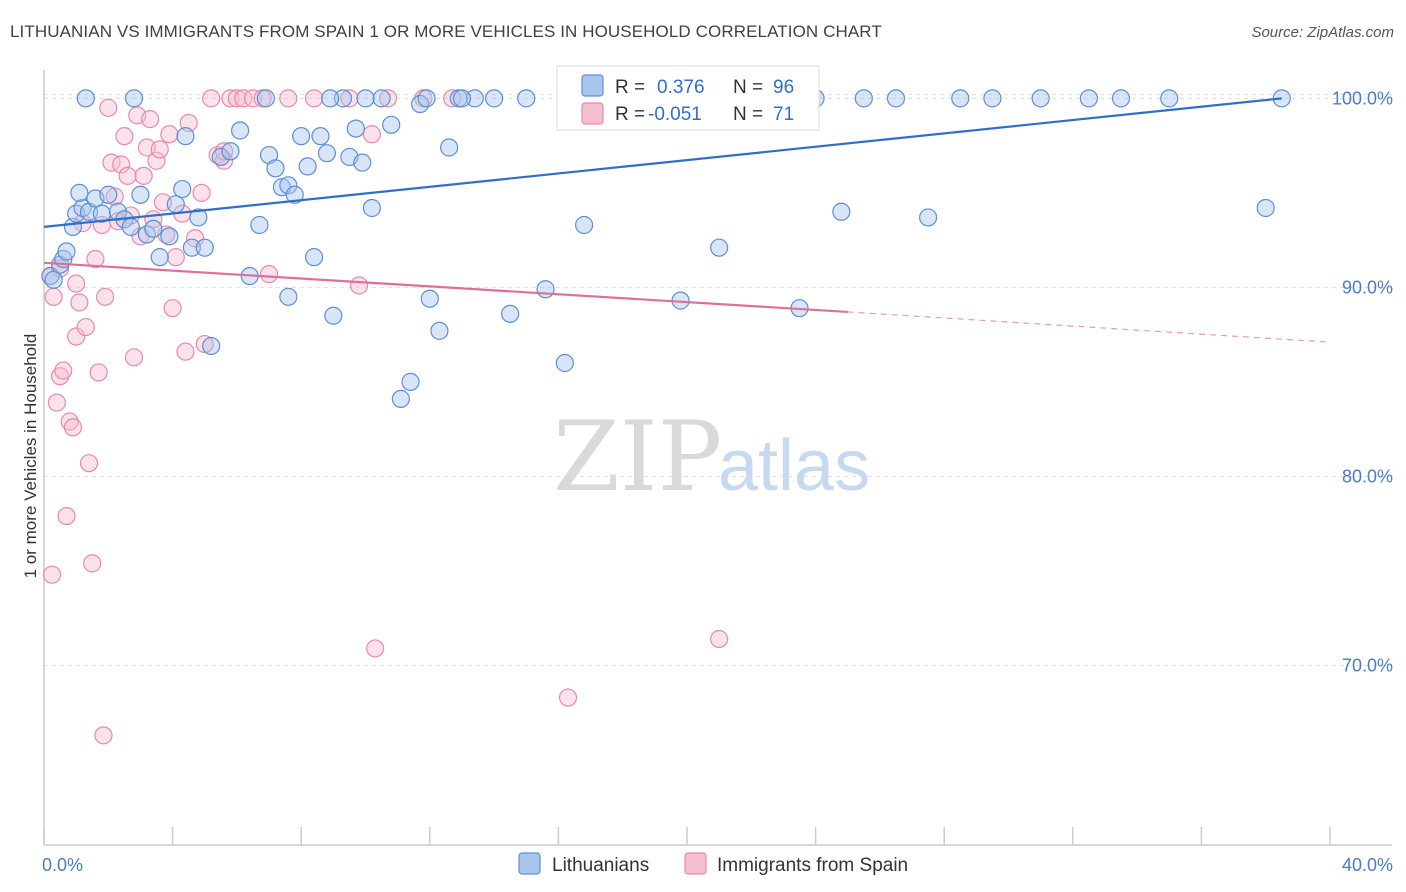  What do you see at coordinates (748, 114) in the screenshot?
I see `legend-n-label-2: N =` at bounding box center [748, 114].